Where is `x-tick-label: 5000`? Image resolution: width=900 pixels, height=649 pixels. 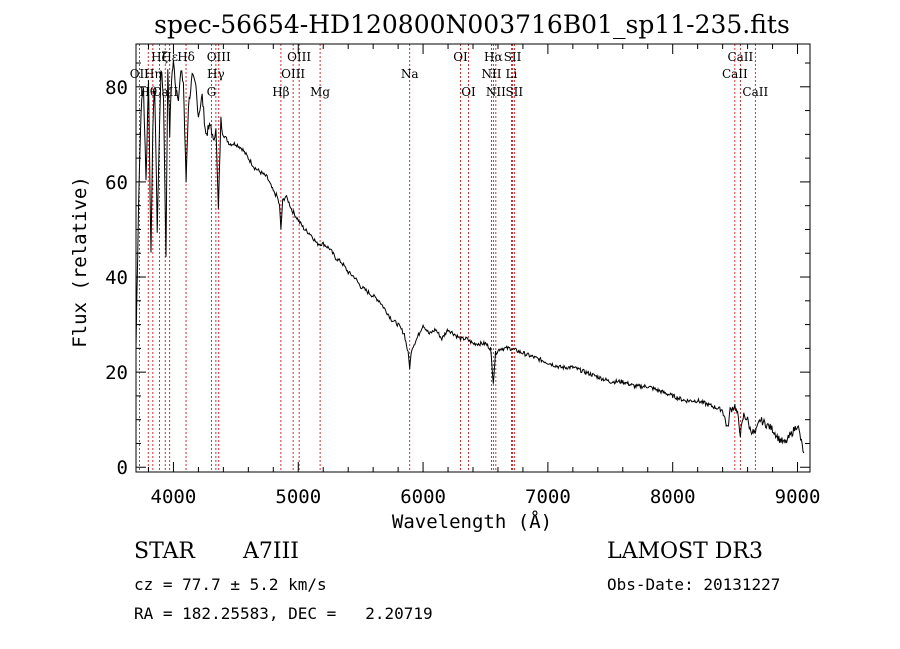
x-tick-label: 5000 is located at coordinates (298, 497).